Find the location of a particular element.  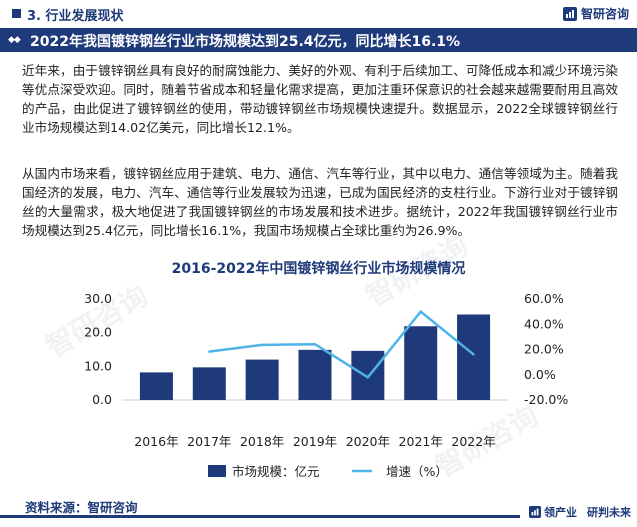

y-left-tick-label: 20.0 is located at coordinates (98, 332).